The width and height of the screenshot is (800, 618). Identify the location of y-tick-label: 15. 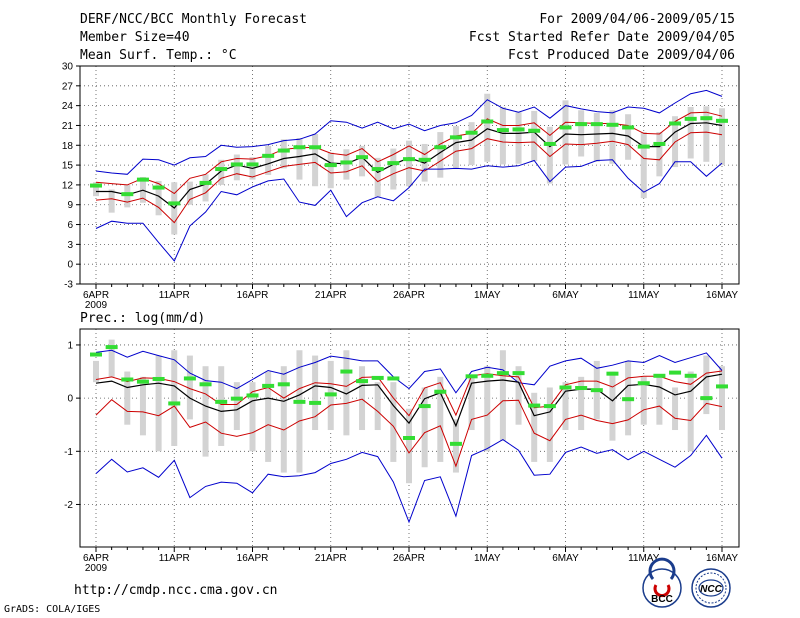
(68, 166).